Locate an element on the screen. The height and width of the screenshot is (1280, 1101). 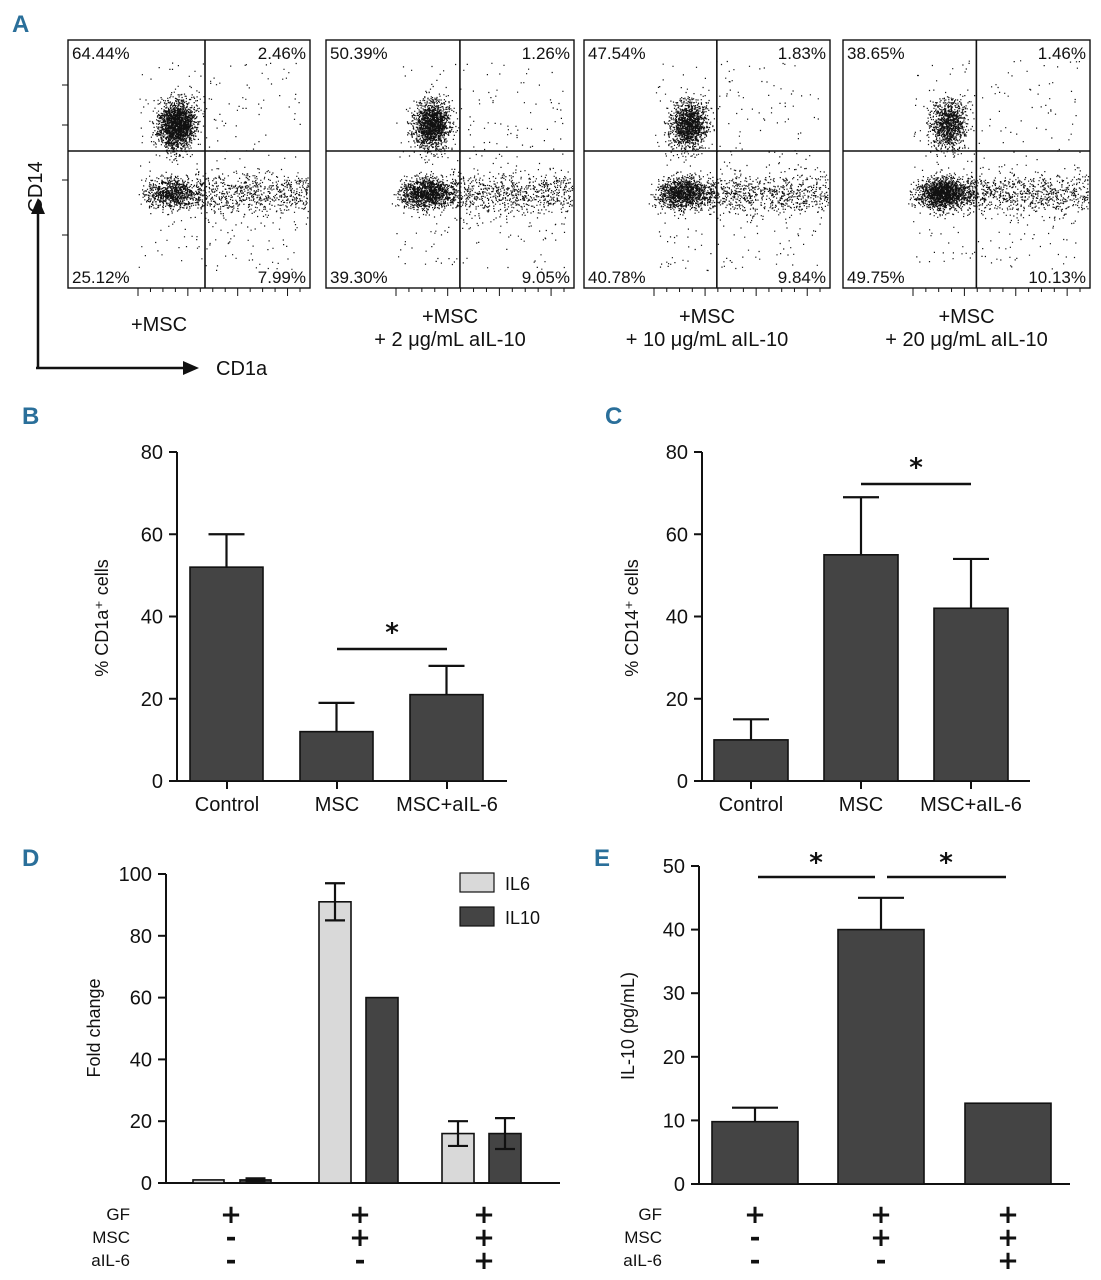
cd1a-axis-label: CD1a is located at coordinates (242, 369).